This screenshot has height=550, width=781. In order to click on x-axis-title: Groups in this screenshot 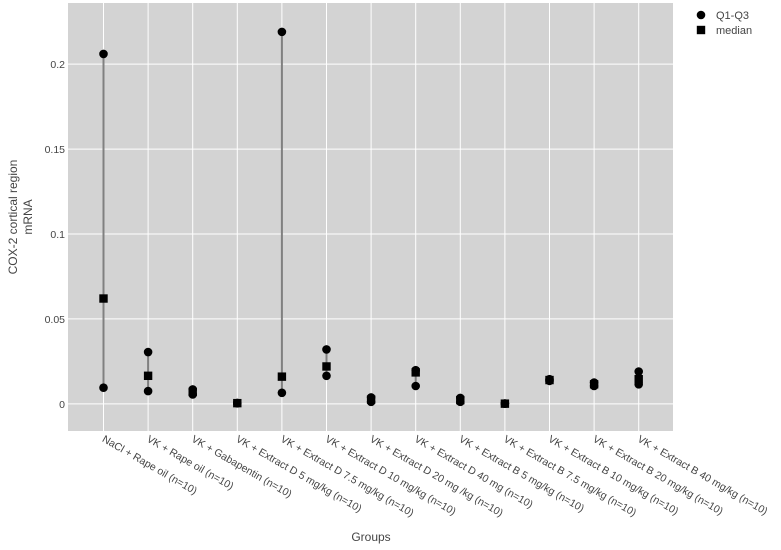, I will do `click(370, 537)`.